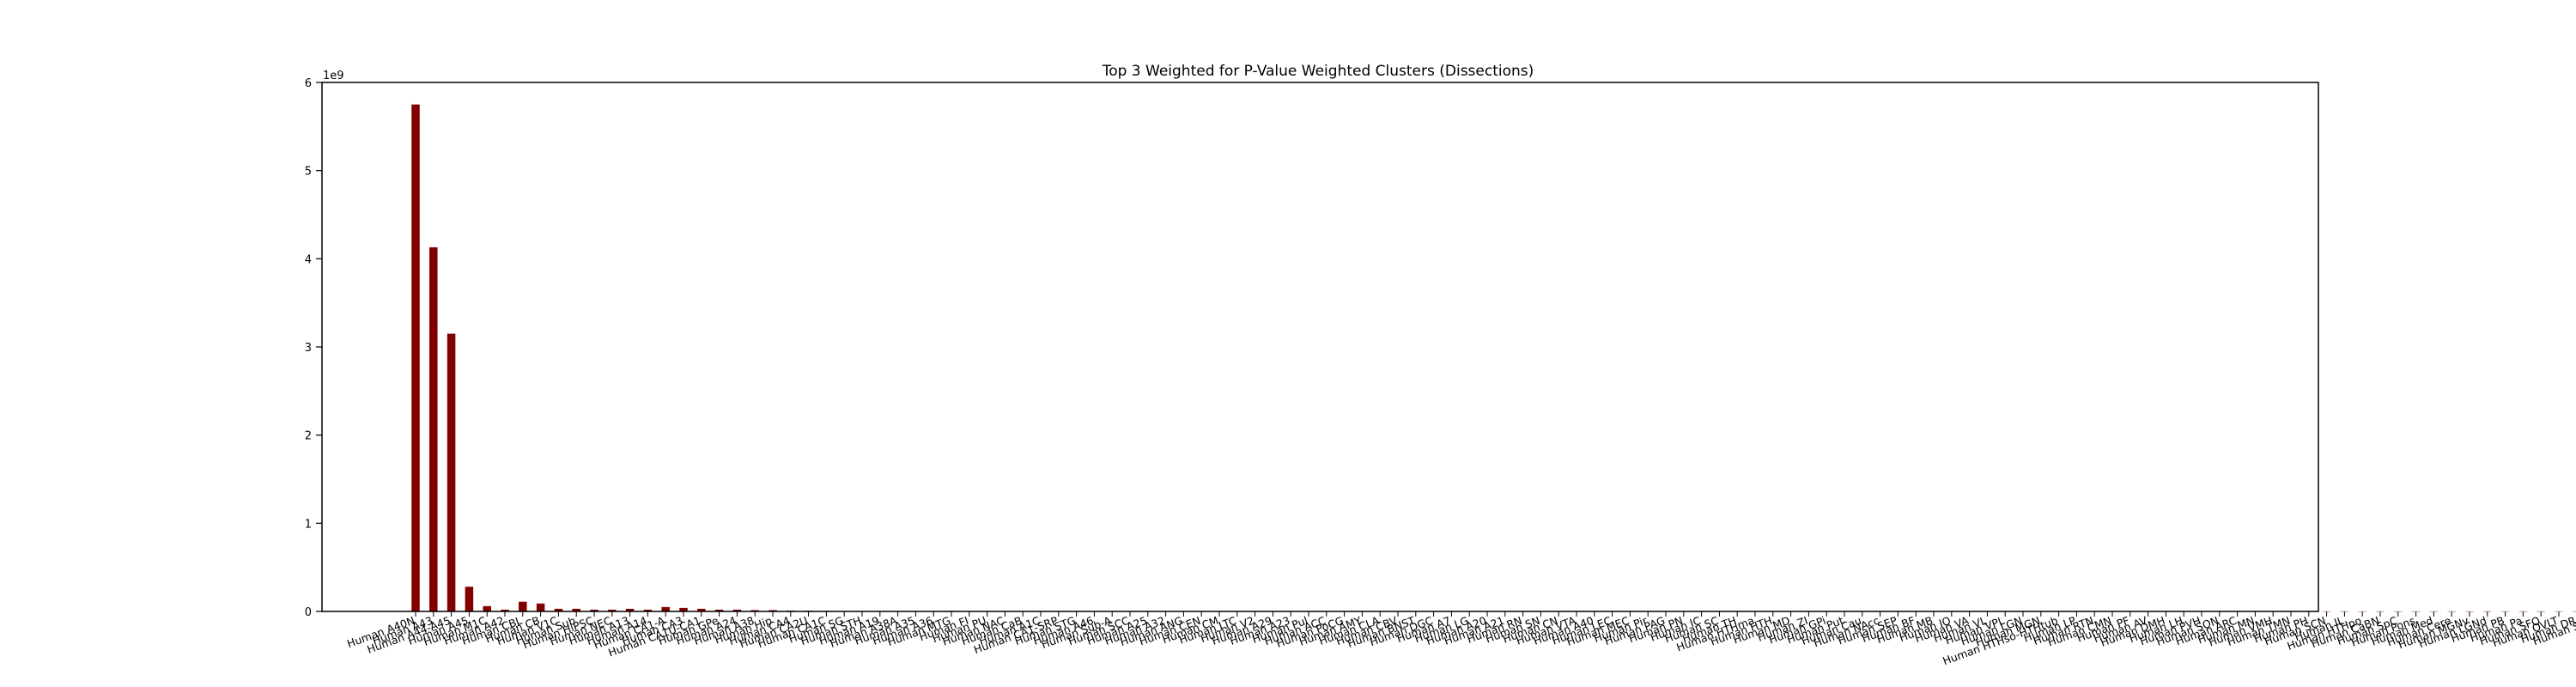 The image size is (2576, 687). What do you see at coordinates (308, 172) in the screenshot?
I see `y-tick-label: 5` at bounding box center [308, 172].